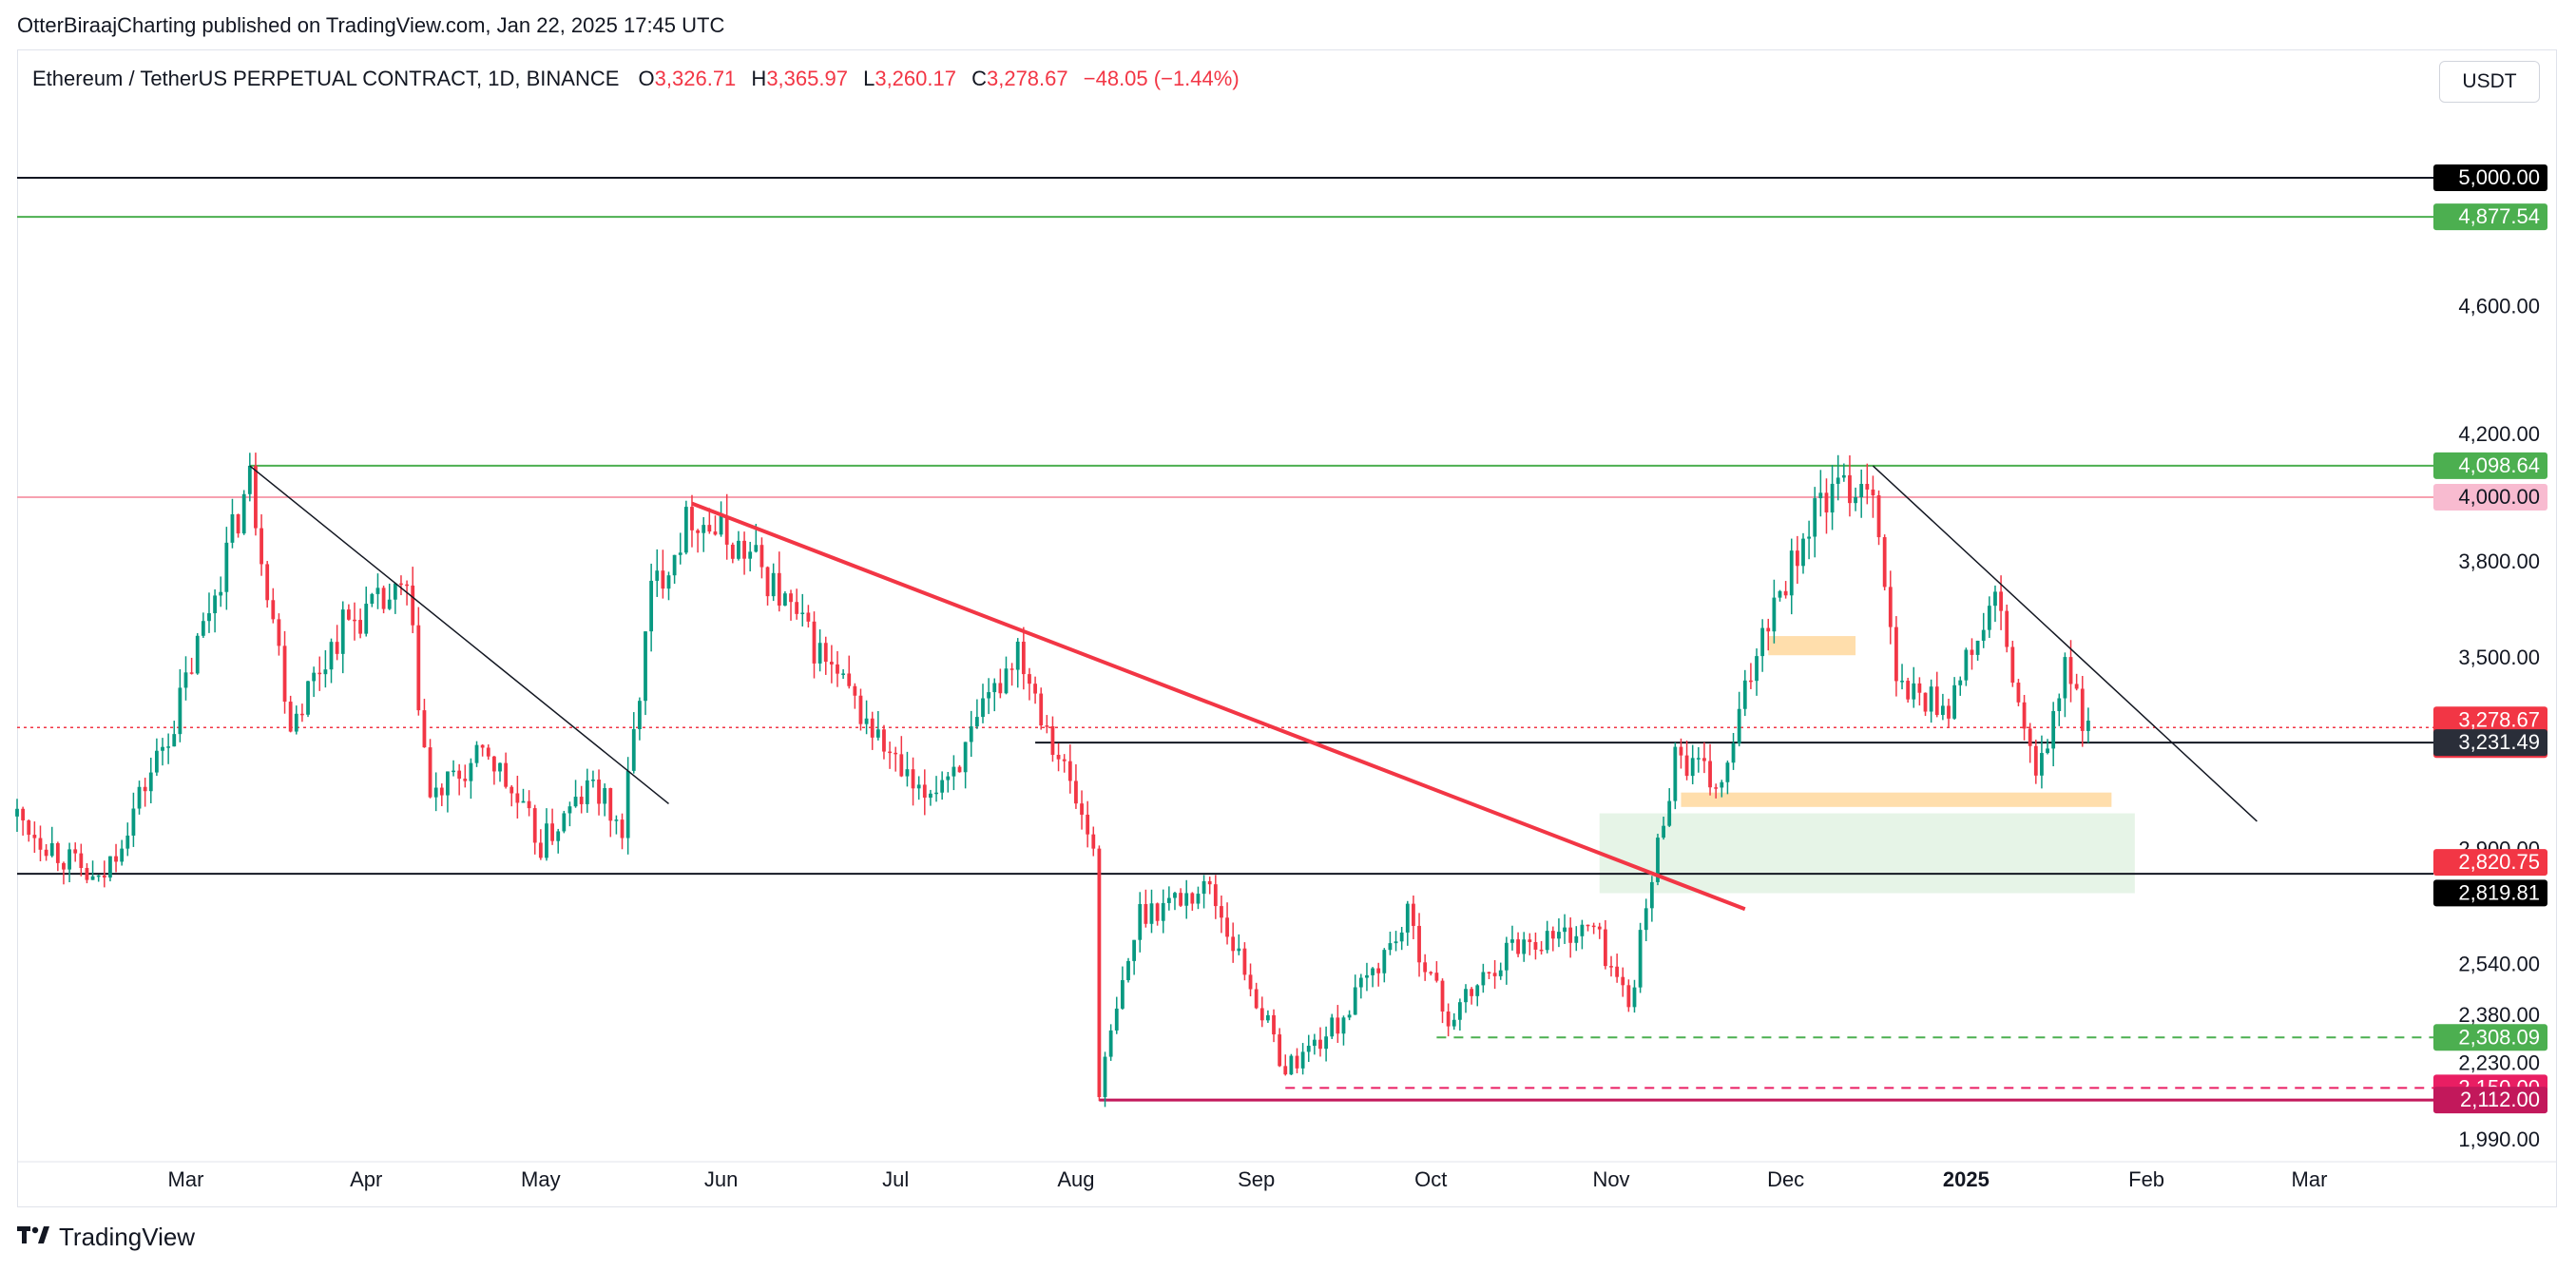  Describe the element at coordinates (759, 78) in the screenshot. I see `high-label: H` at that location.